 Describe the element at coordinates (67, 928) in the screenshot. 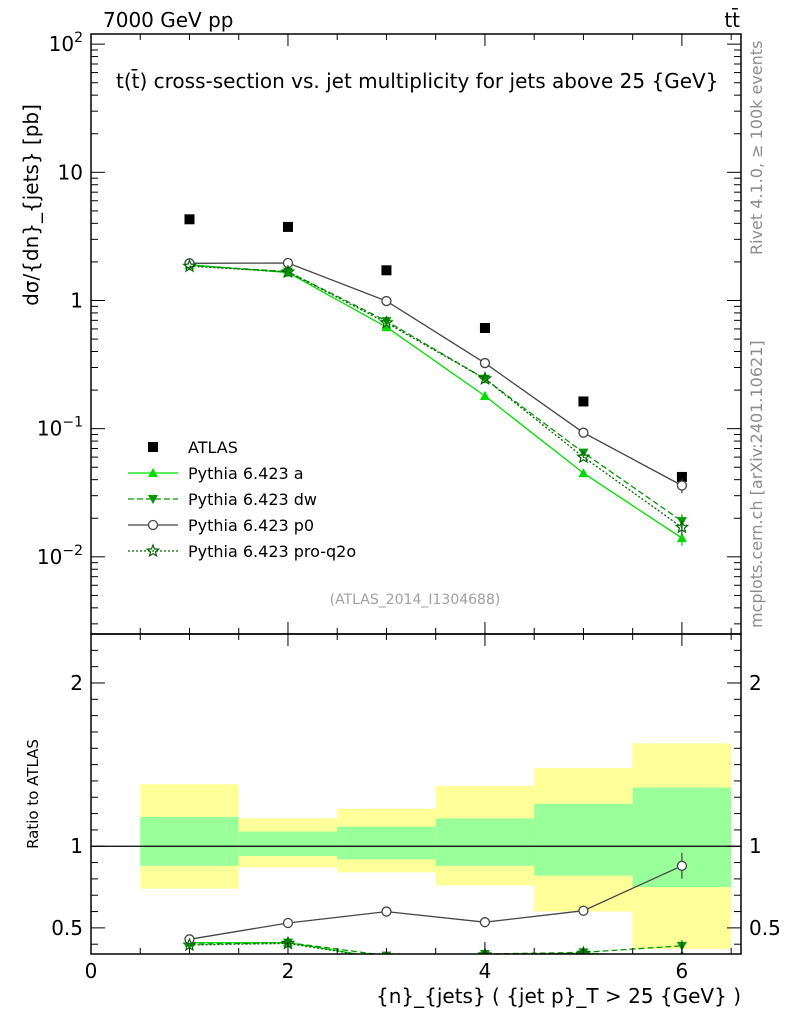

I see `ratio-y-tick-label: 0.5` at that location.